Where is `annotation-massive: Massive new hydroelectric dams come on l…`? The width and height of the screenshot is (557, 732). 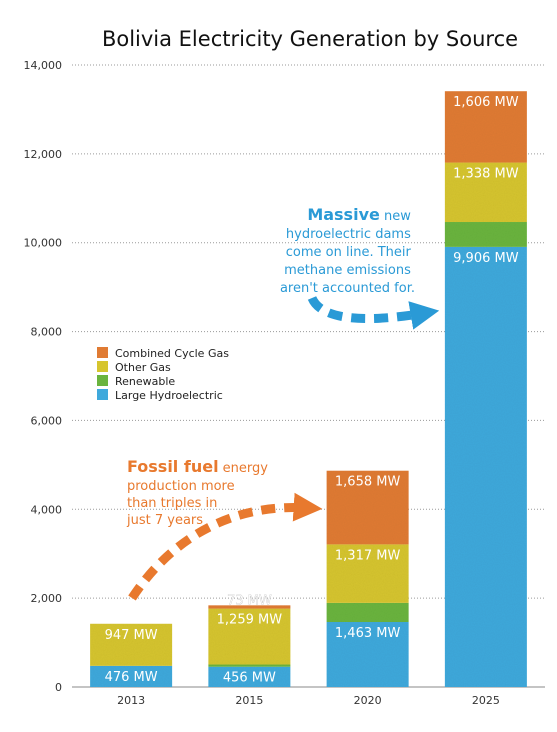 annotation-massive: Massive new hydroelectric dams come on l… is located at coordinates (347, 250).